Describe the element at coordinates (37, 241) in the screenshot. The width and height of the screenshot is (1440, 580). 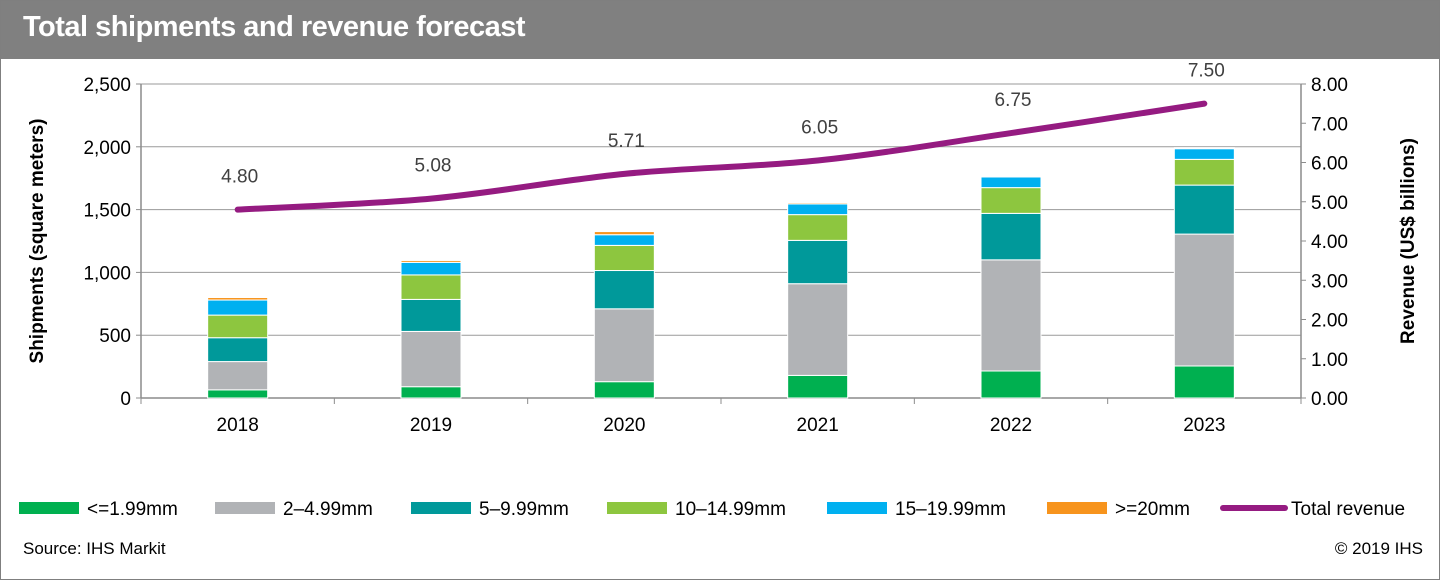
I see `y-left-axis-title: Shipments (square meters)` at that location.